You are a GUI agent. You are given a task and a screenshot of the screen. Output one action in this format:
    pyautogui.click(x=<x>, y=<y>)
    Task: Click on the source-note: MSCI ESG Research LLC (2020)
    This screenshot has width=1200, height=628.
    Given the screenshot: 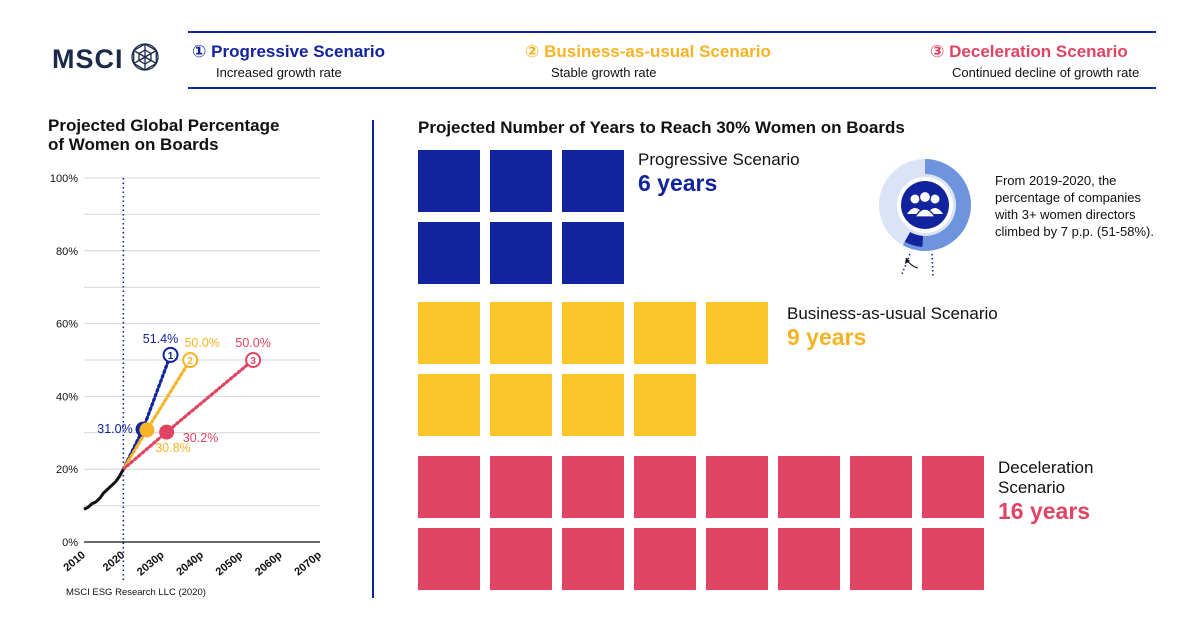 What is the action you would take?
    pyautogui.click(x=136, y=592)
    